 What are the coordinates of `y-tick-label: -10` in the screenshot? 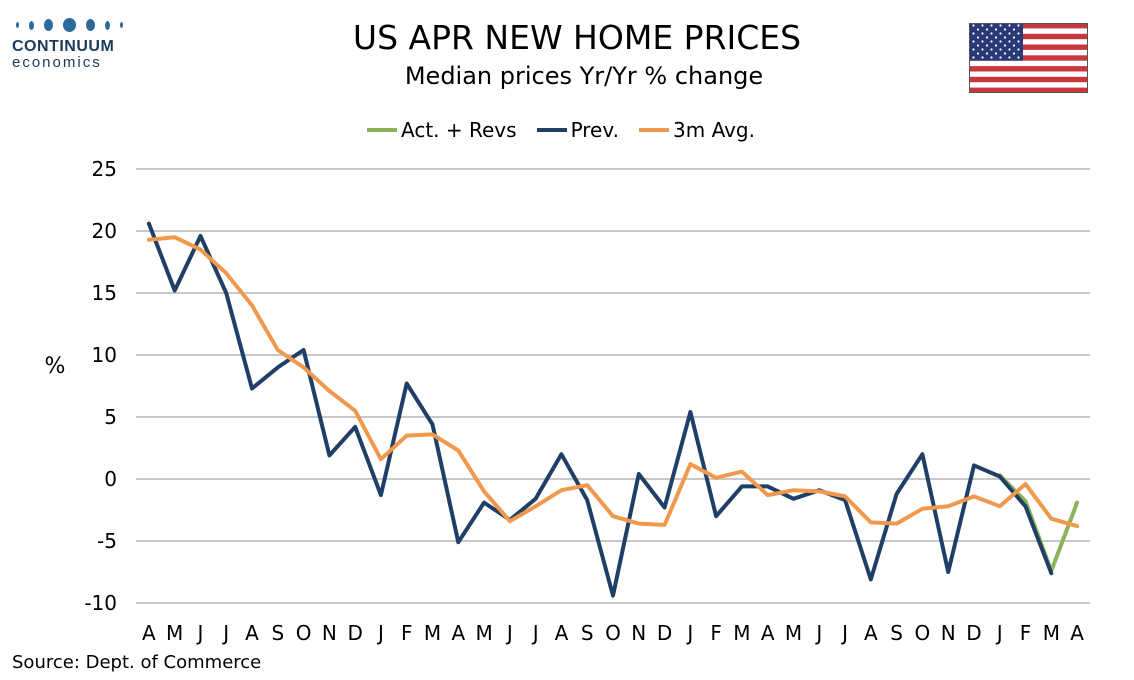 It's located at (100, 603).